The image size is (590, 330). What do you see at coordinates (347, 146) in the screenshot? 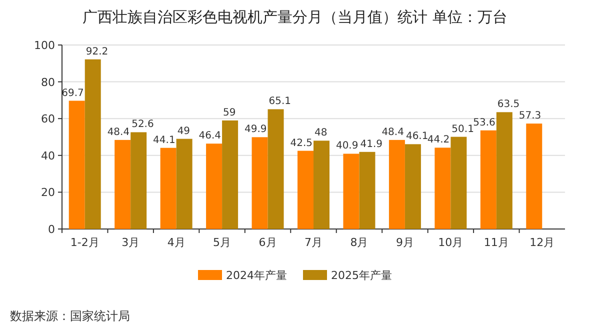
I see `data-label: 40.9` at bounding box center [347, 146].